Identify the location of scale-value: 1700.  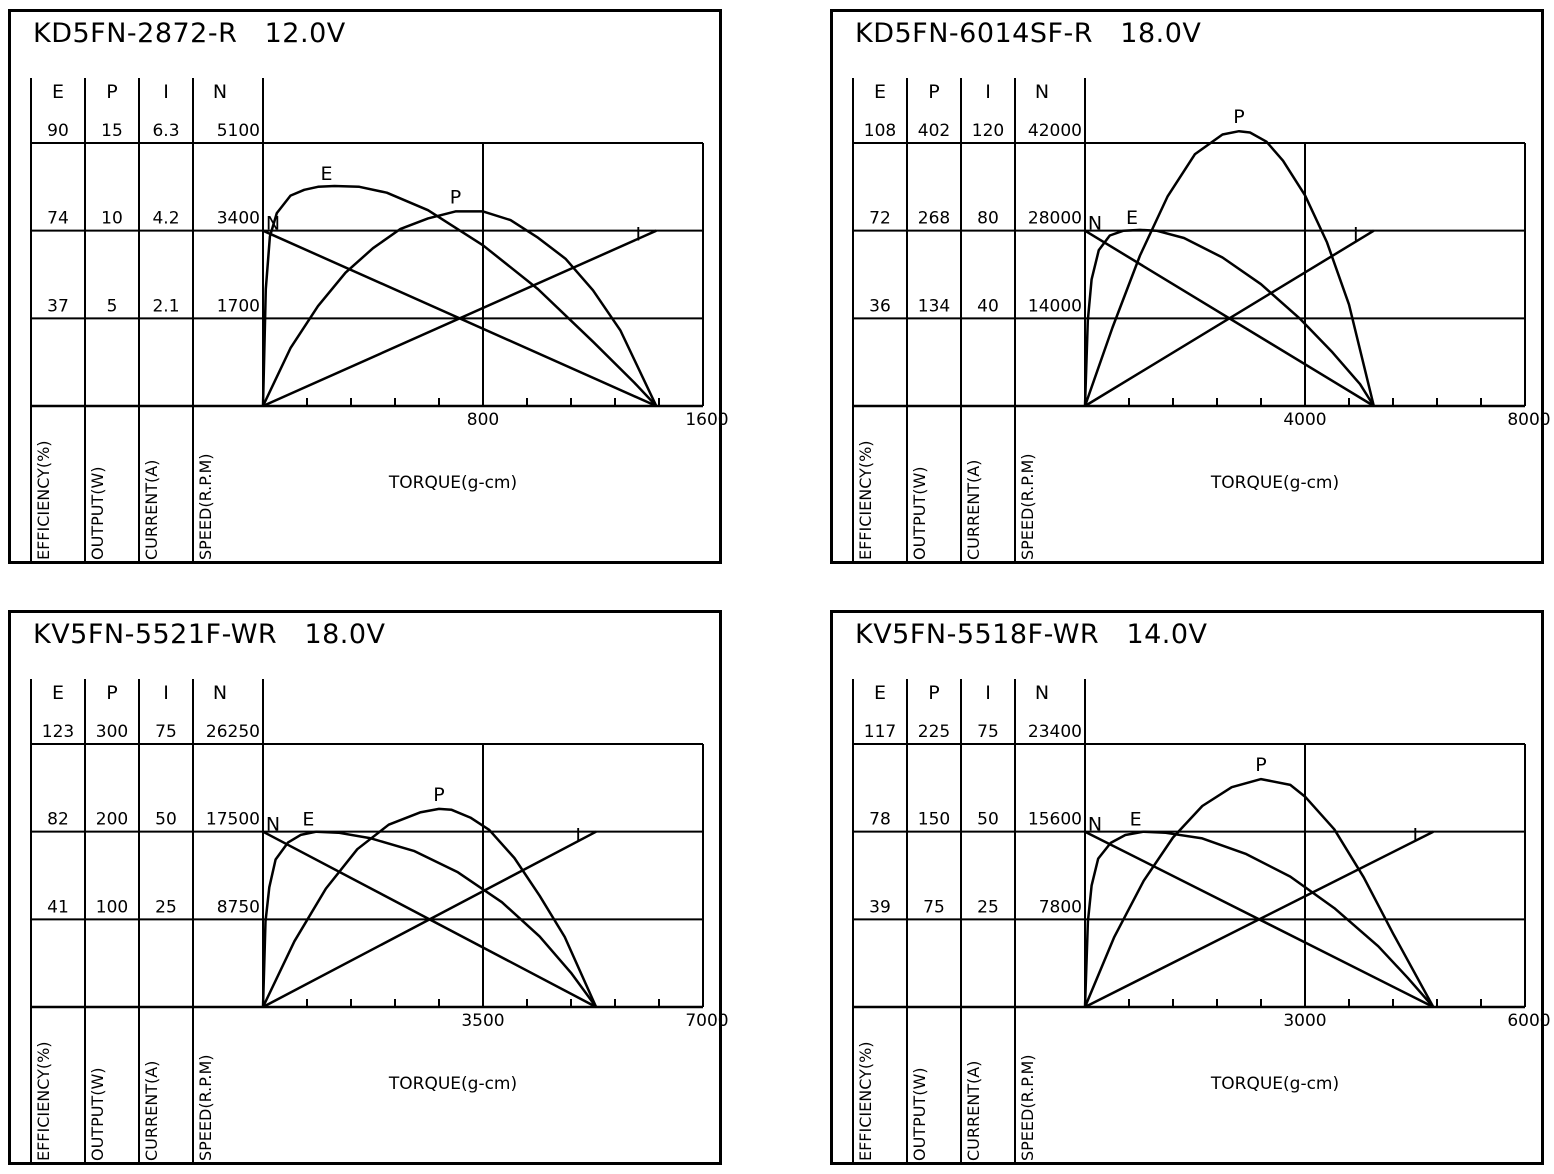
(238, 306).